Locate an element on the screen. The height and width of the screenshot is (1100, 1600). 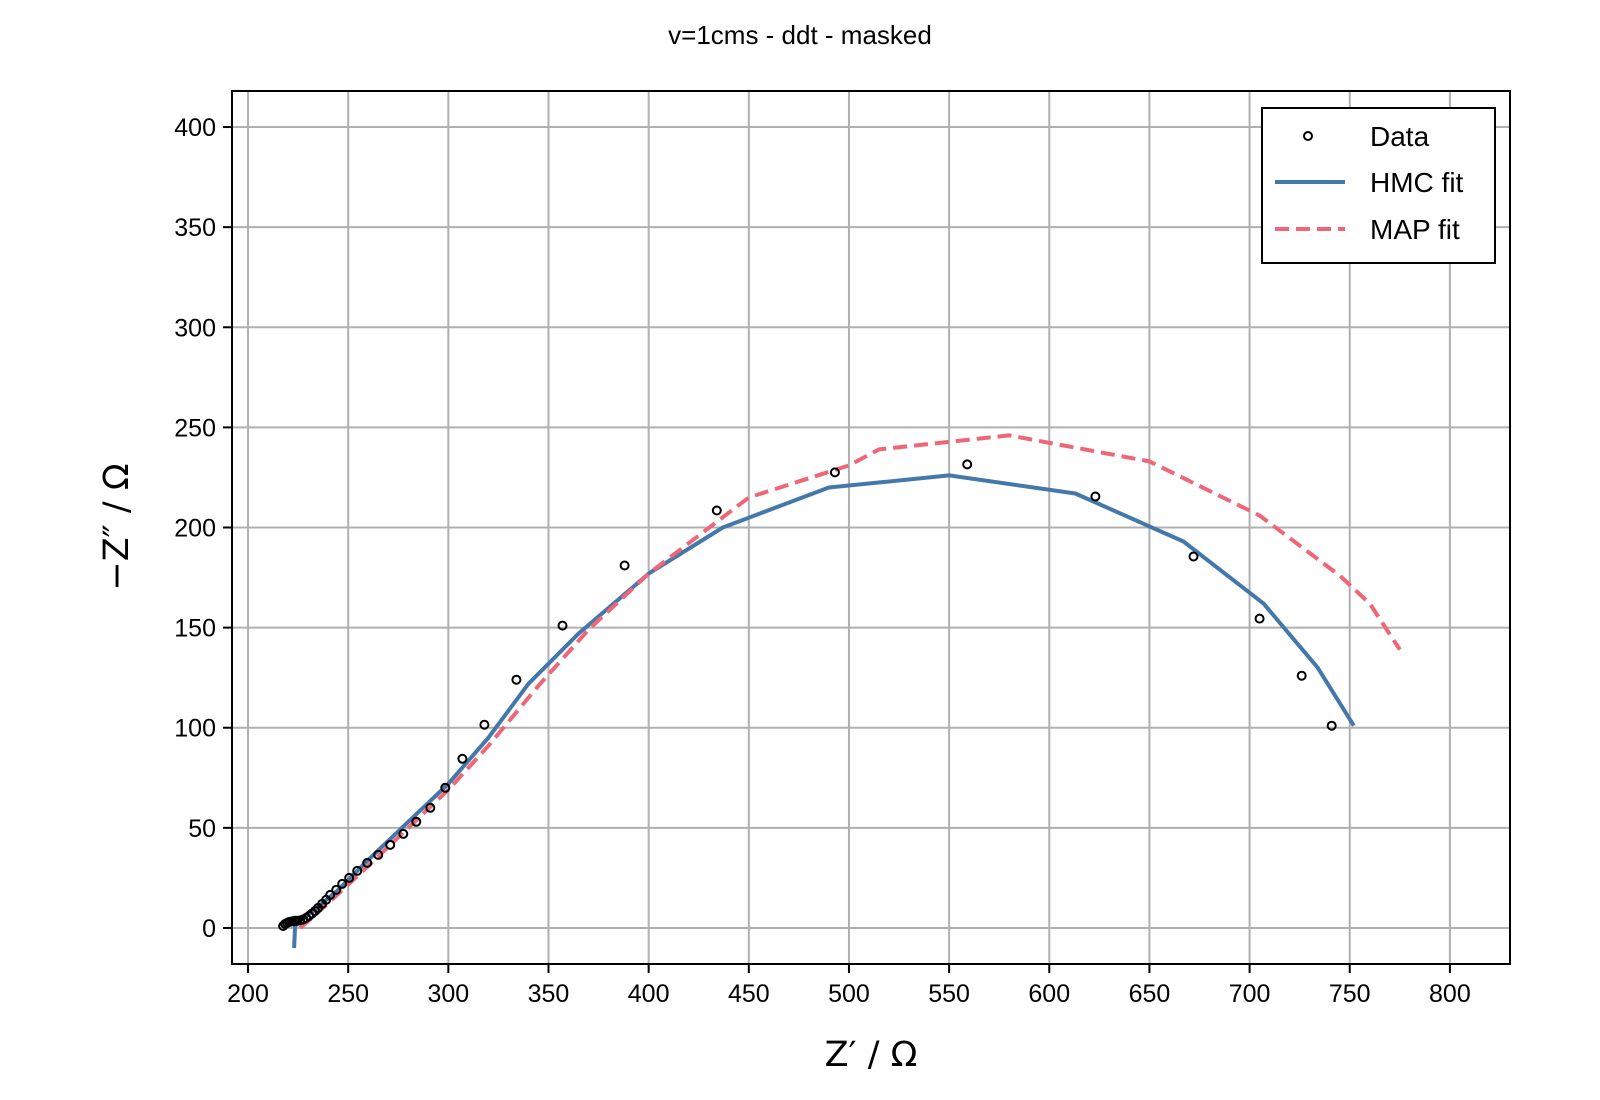
y-tick-label: 50 is located at coordinates (202, 829).